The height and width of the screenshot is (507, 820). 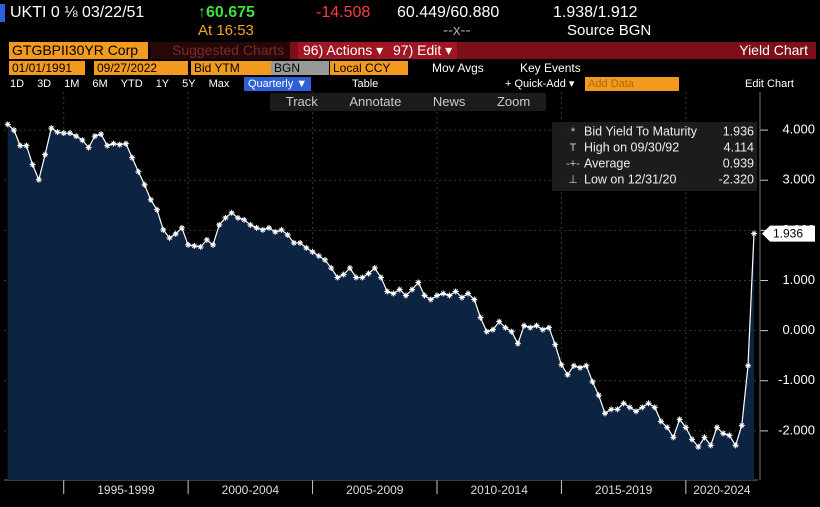 What do you see at coordinates (375, 101) in the screenshot?
I see `tool-button: Annotate` at bounding box center [375, 101].